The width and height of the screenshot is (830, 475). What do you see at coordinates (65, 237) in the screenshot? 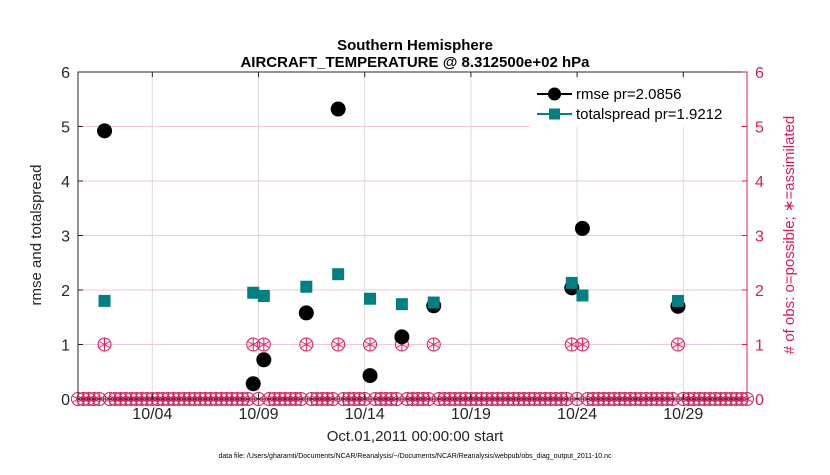
I see `y-tick-label: 3` at bounding box center [65, 237].